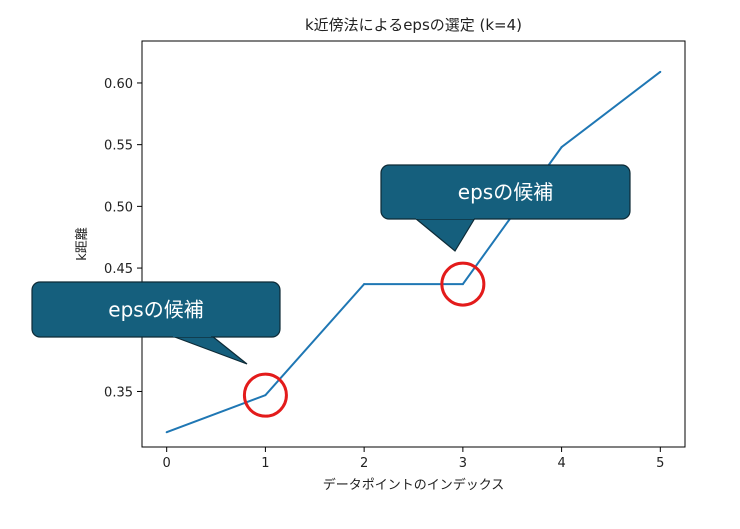 This screenshot has height=529, width=740. Describe the element at coordinates (118, 207) in the screenshot. I see `y-tick-label: 0.50` at that location.